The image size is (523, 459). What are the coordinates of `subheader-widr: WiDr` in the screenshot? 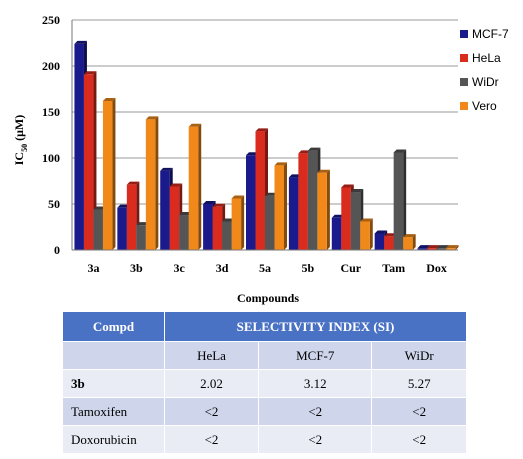 It's located at (419, 355).